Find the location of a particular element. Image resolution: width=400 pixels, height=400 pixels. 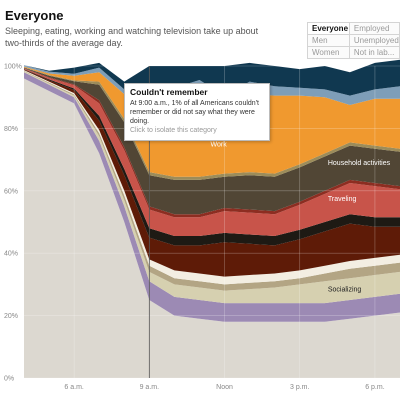

x-tick-label: Noon is located at coordinates (224, 387).